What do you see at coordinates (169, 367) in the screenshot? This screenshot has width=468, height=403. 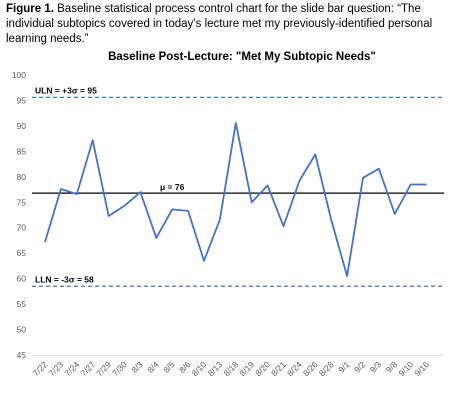 I see `x-tick-label: 8/5` at bounding box center [169, 367].